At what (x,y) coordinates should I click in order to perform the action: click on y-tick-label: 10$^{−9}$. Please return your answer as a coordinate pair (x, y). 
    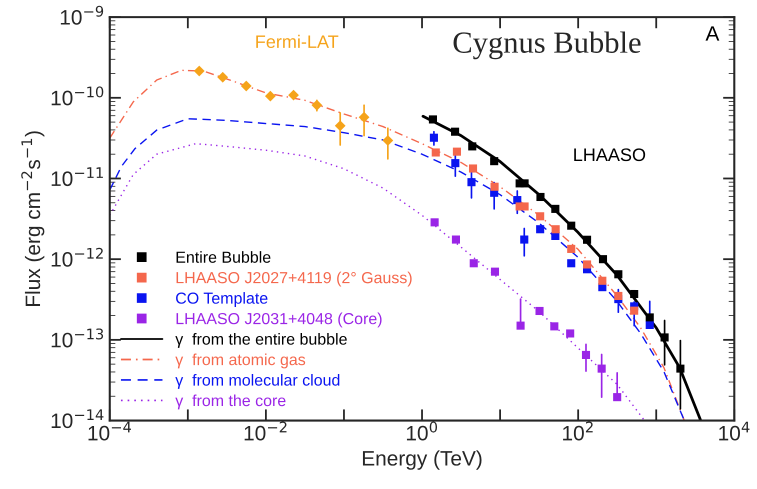
    Looking at the image, I should click on (82, 15).